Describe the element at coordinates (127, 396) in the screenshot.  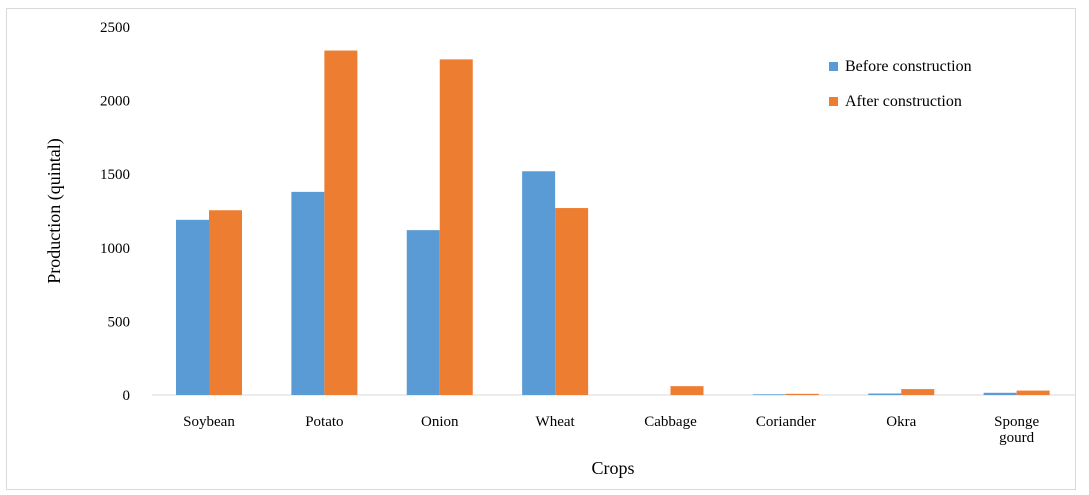
I see `y-tick-label: 0` at that location.